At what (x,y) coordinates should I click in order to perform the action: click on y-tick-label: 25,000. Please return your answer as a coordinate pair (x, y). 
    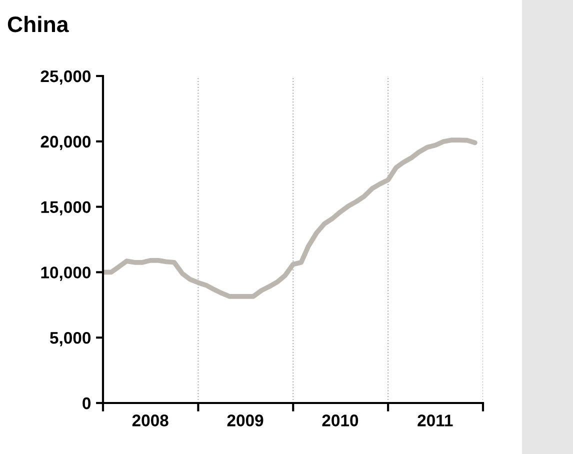
    Looking at the image, I should click on (65, 77).